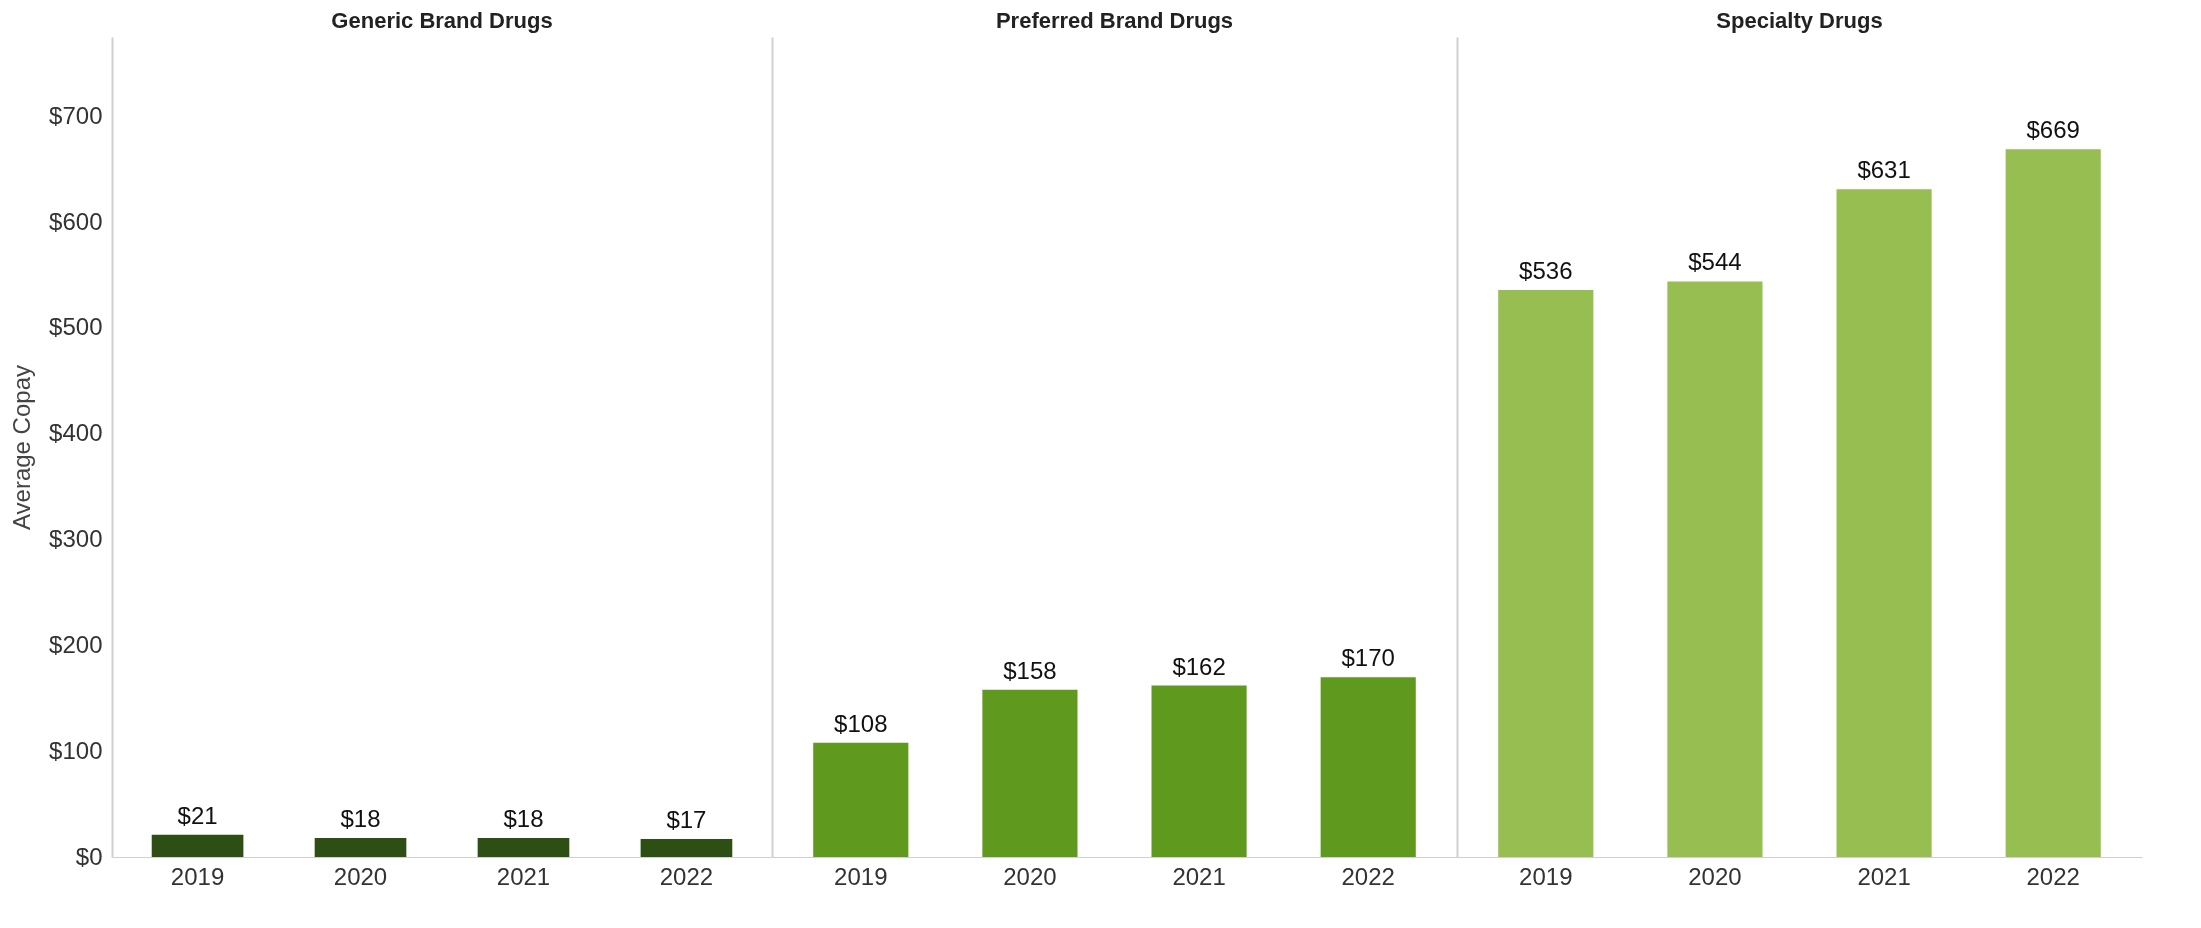 Image resolution: width=2201 pixels, height=928 pixels. Describe the element at coordinates (1030, 670) in the screenshot. I see `data-label: $158` at that location.